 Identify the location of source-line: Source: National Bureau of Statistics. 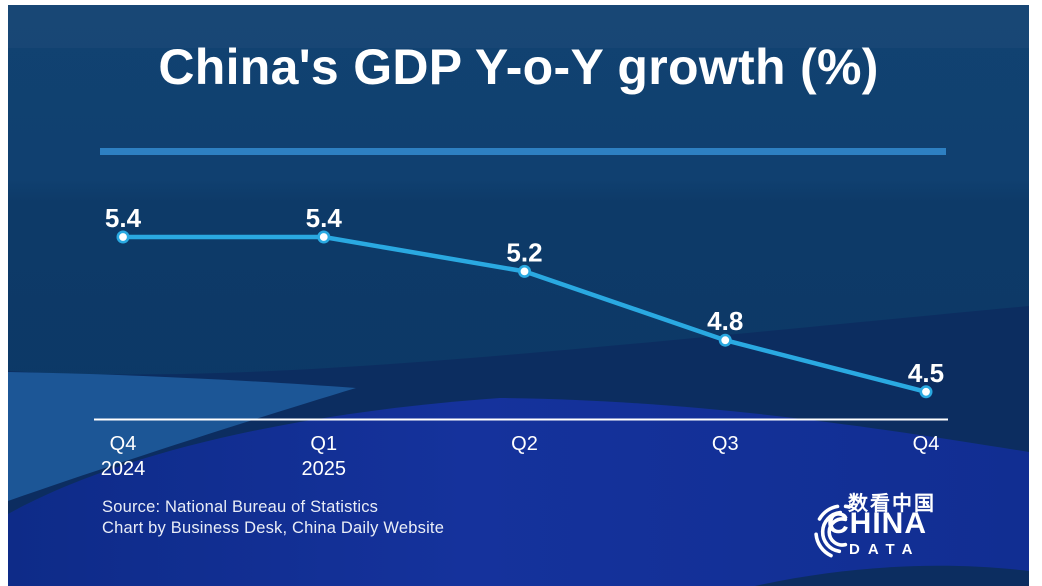
(240, 507).